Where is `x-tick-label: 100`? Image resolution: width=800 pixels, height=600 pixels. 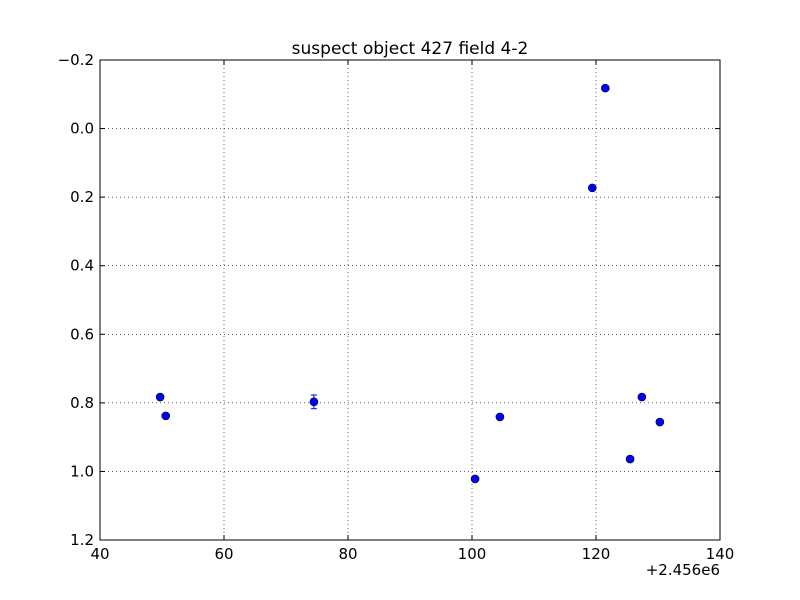 x-tick-label: 100 is located at coordinates (472, 554).